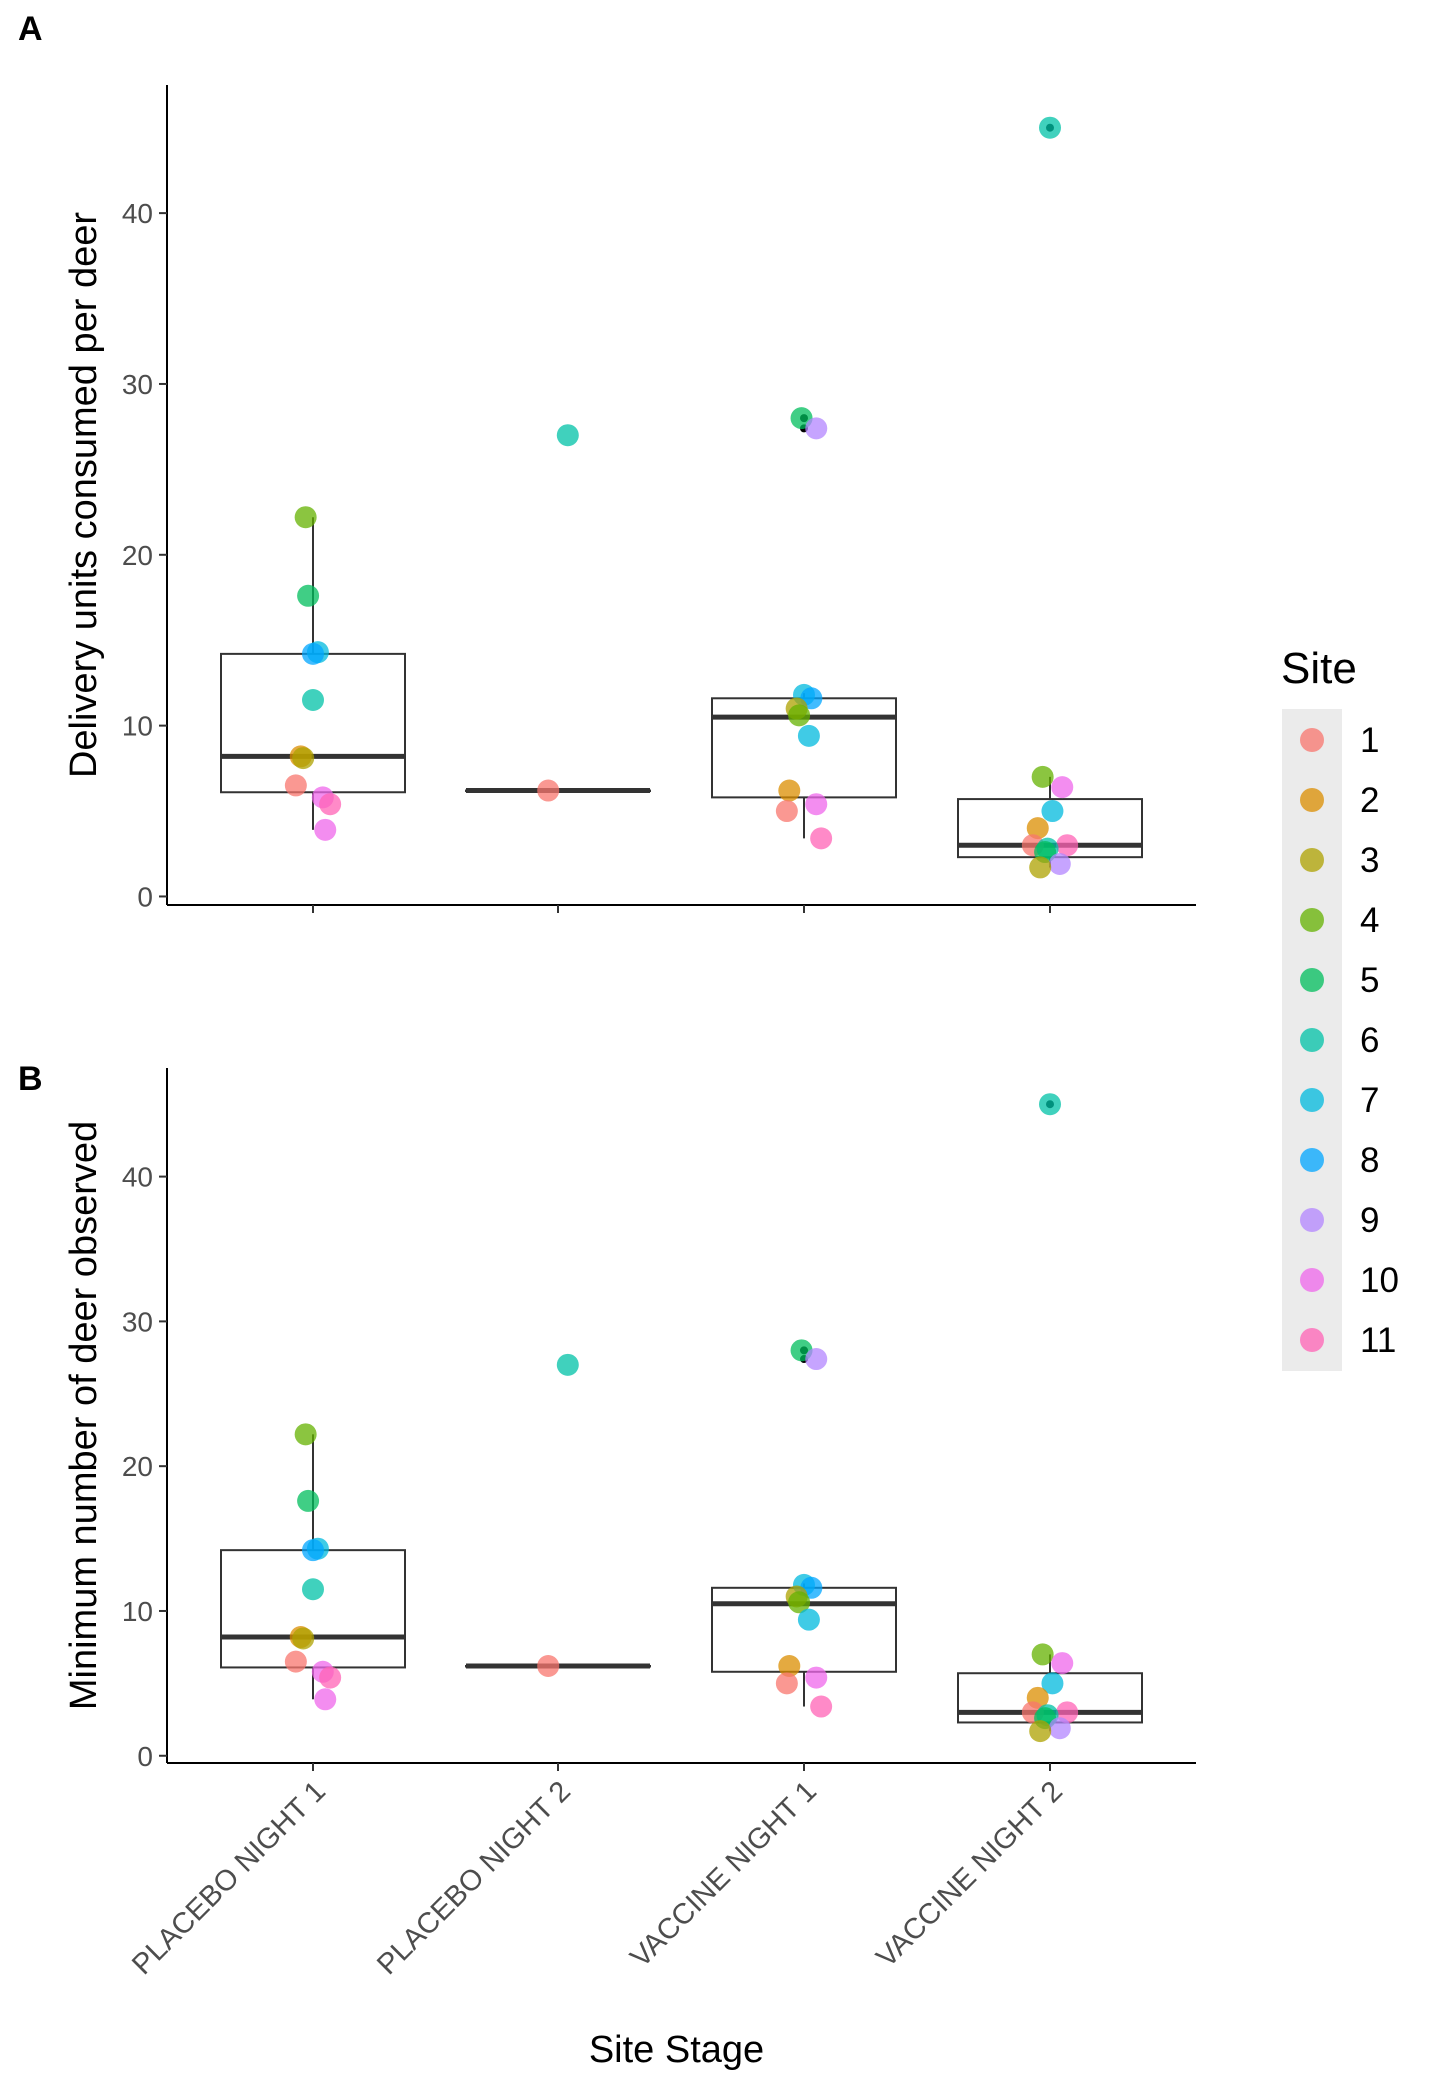 The image size is (1430, 2085). What do you see at coordinates (1369, 1040) in the screenshot?
I see `legend-label: 6` at bounding box center [1369, 1040].